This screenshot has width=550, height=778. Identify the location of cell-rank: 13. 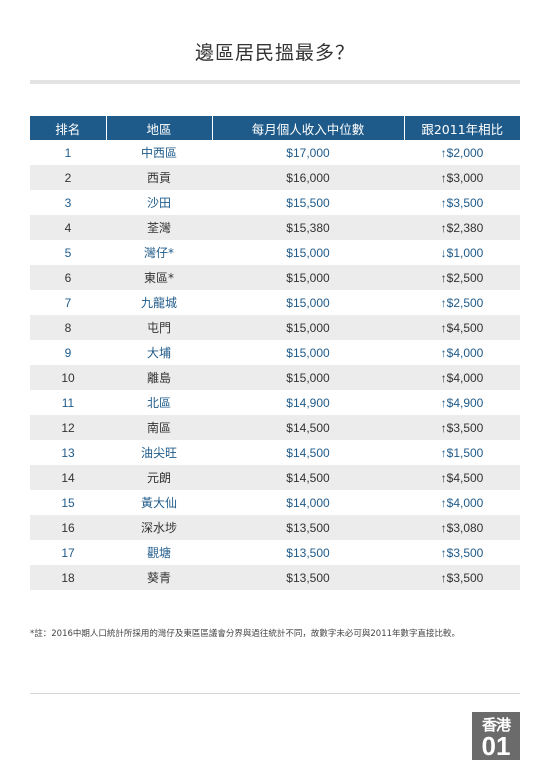
(68, 452).